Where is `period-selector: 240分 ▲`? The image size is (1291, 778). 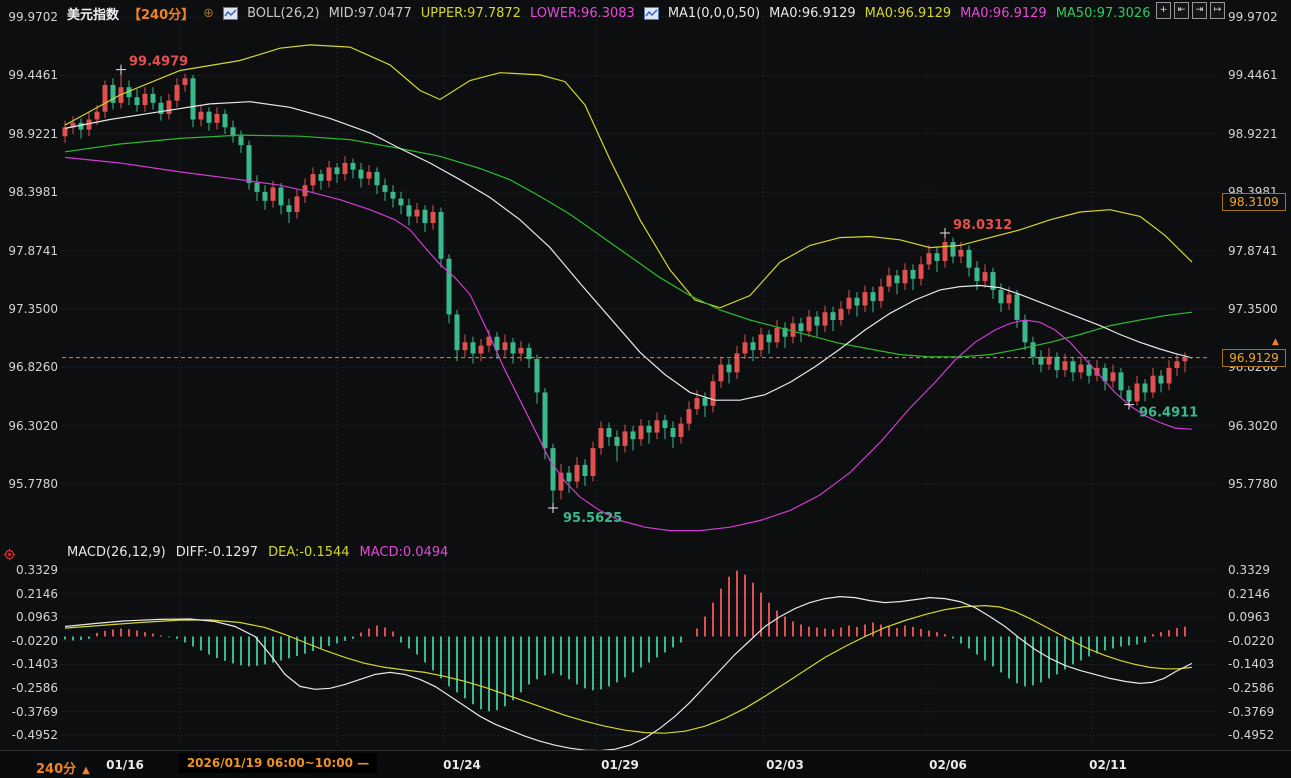
period-selector: 240分 ▲ is located at coordinates (63, 767).